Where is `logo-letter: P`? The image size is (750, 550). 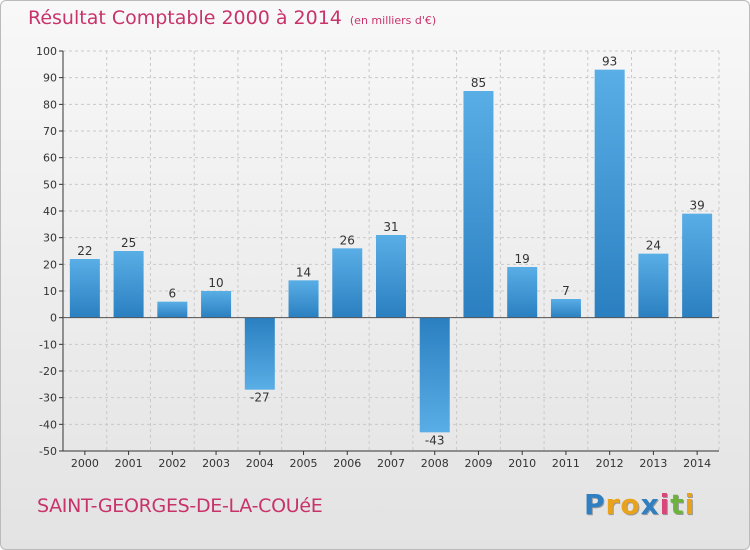 logo-letter: P is located at coordinates (595, 504).